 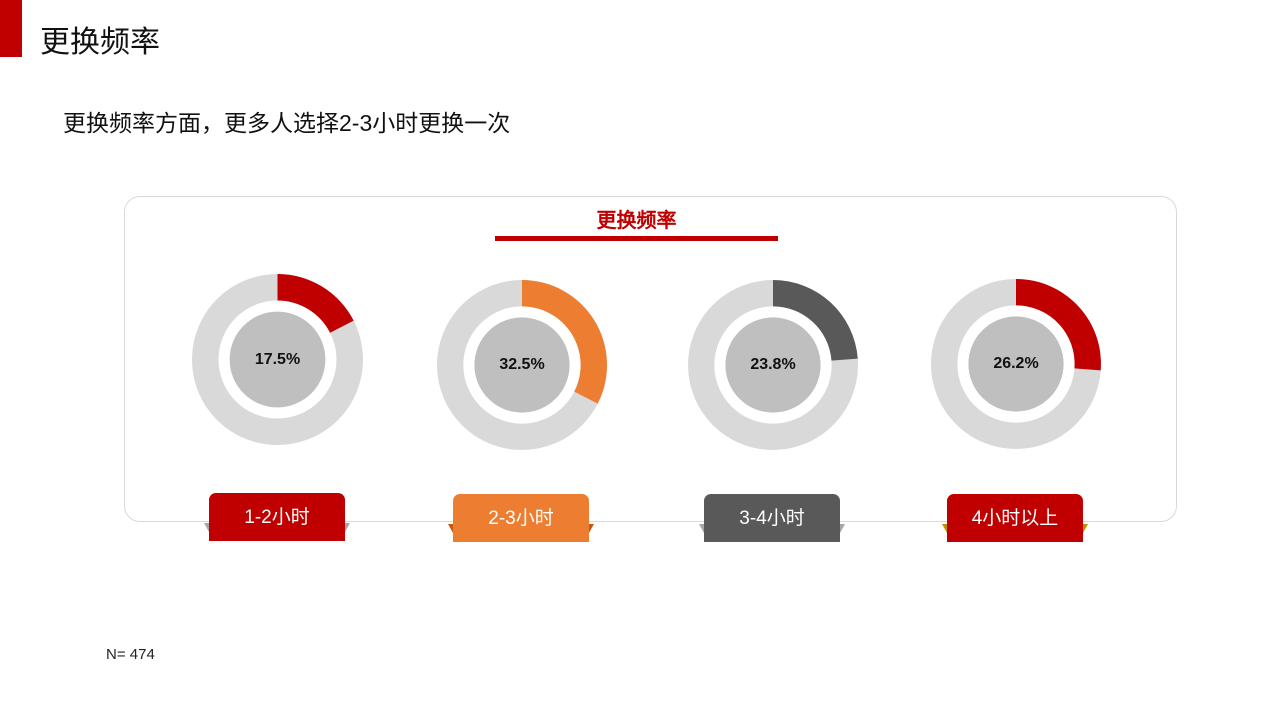 I want to click on donut-2-svg, so click(x=522, y=365).